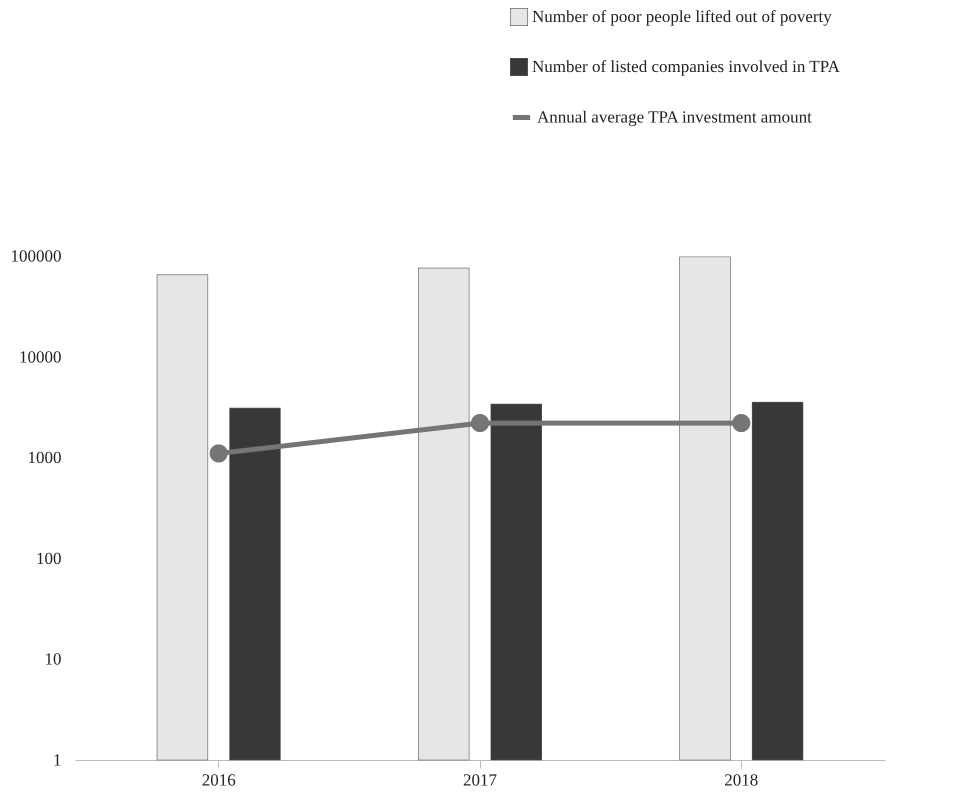 Image resolution: width=974 pixels, height=798 pixels. Describe the element at coordinates (219, 780) in the screenshot. I see `x-tick-label: 2016` at that location.